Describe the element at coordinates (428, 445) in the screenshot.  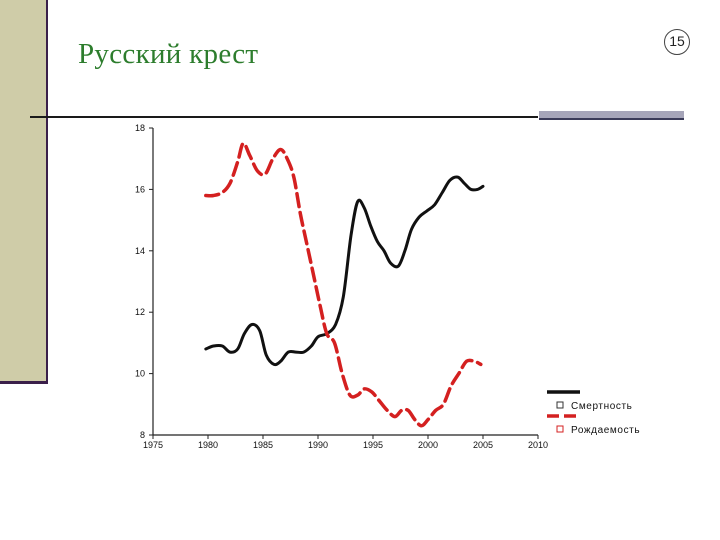
I see `x-tick-label: 2000` at that location.